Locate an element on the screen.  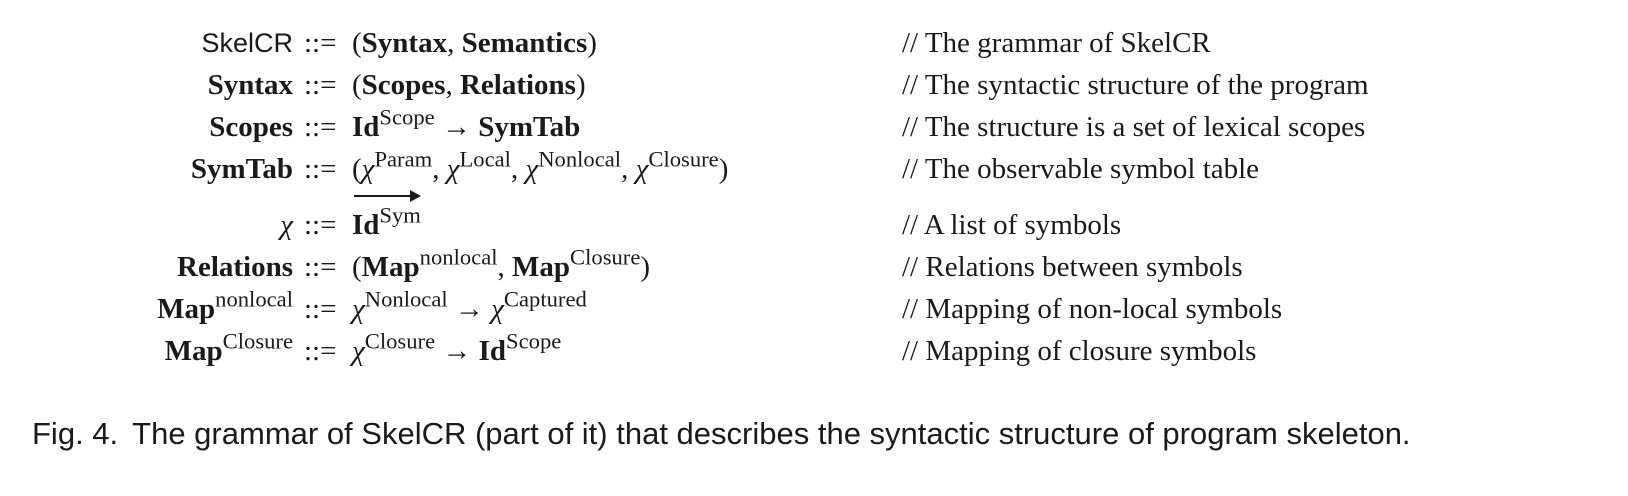
rule-lhs: Mapnonlocal is located at coordinates (225, 308).